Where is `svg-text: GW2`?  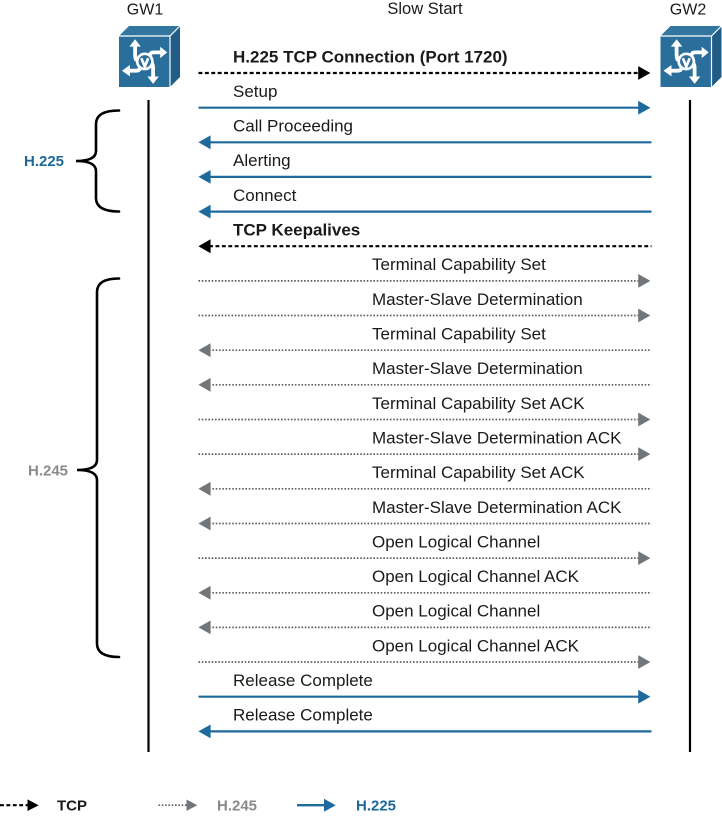 svg-text: GW2 is located at coordinates (688, 10).